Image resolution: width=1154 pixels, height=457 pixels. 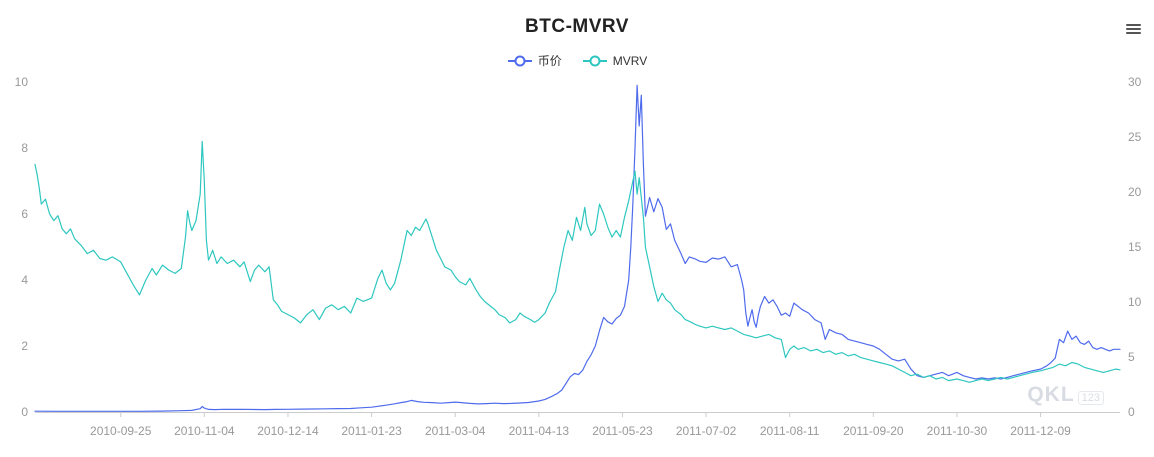 I want to click on y-axis-right-label: 20, so click(x=1135, y=192).